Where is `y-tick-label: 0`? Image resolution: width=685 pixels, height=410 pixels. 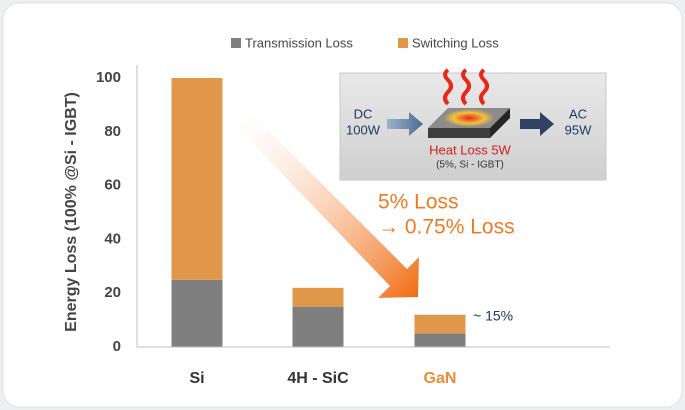
y-tick-label: 0 is located at coordinates (117, 346).